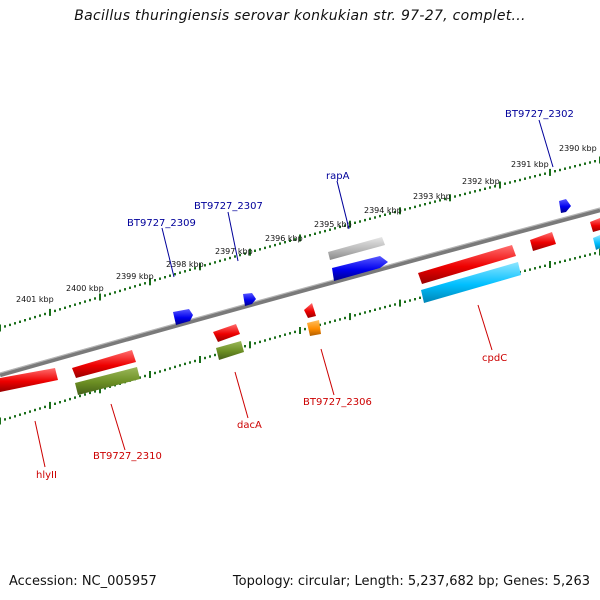 The image size is (600, 600). What do you see at coordinates (107, 381) in the screenshot?
I see `gene-bt9727-2310-cds` at bounding box center [107, 381].